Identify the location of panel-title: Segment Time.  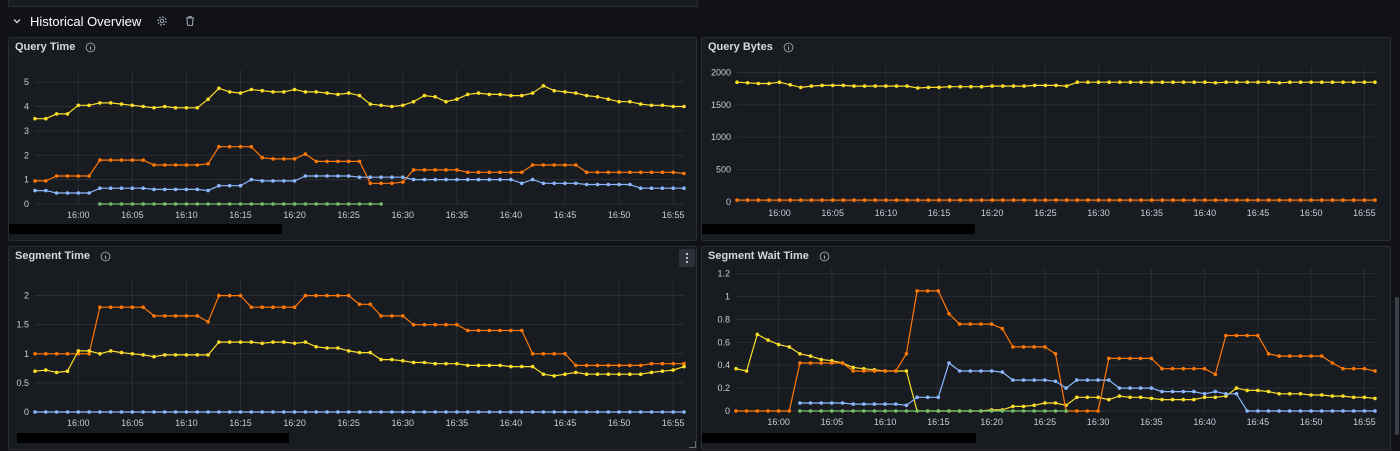
(52, 256).